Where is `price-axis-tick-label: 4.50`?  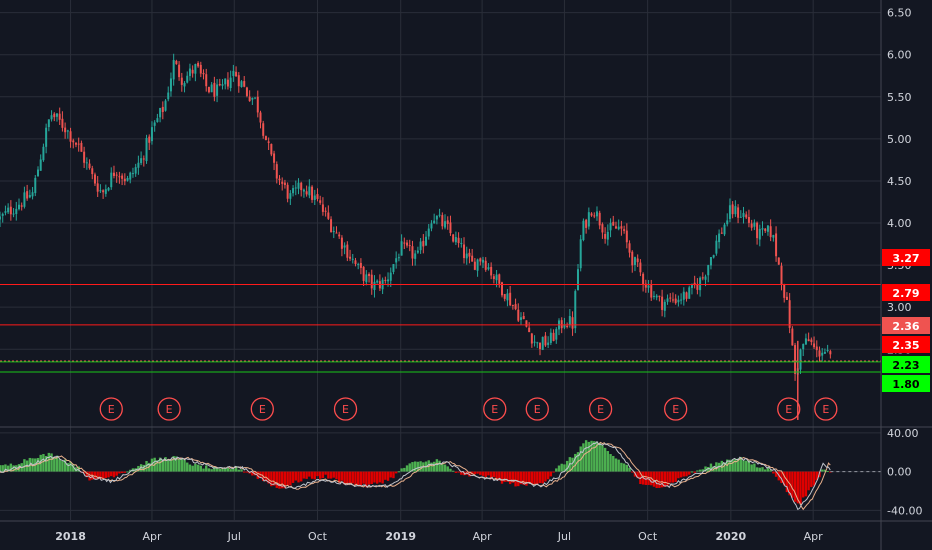 price-axis-tick-label: 4.50 is located at coordinates (899, 181).